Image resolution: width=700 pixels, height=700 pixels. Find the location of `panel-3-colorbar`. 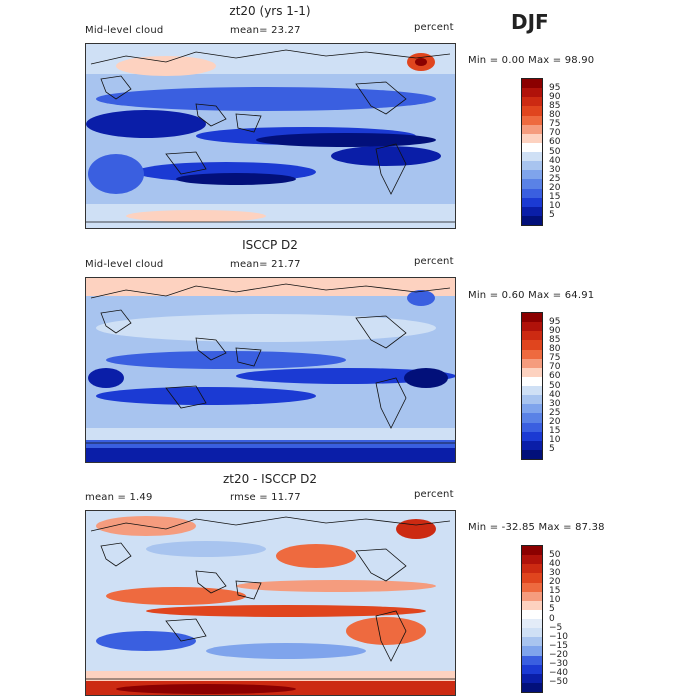

panel-3-colorbar is located at coordinates (532, 619).